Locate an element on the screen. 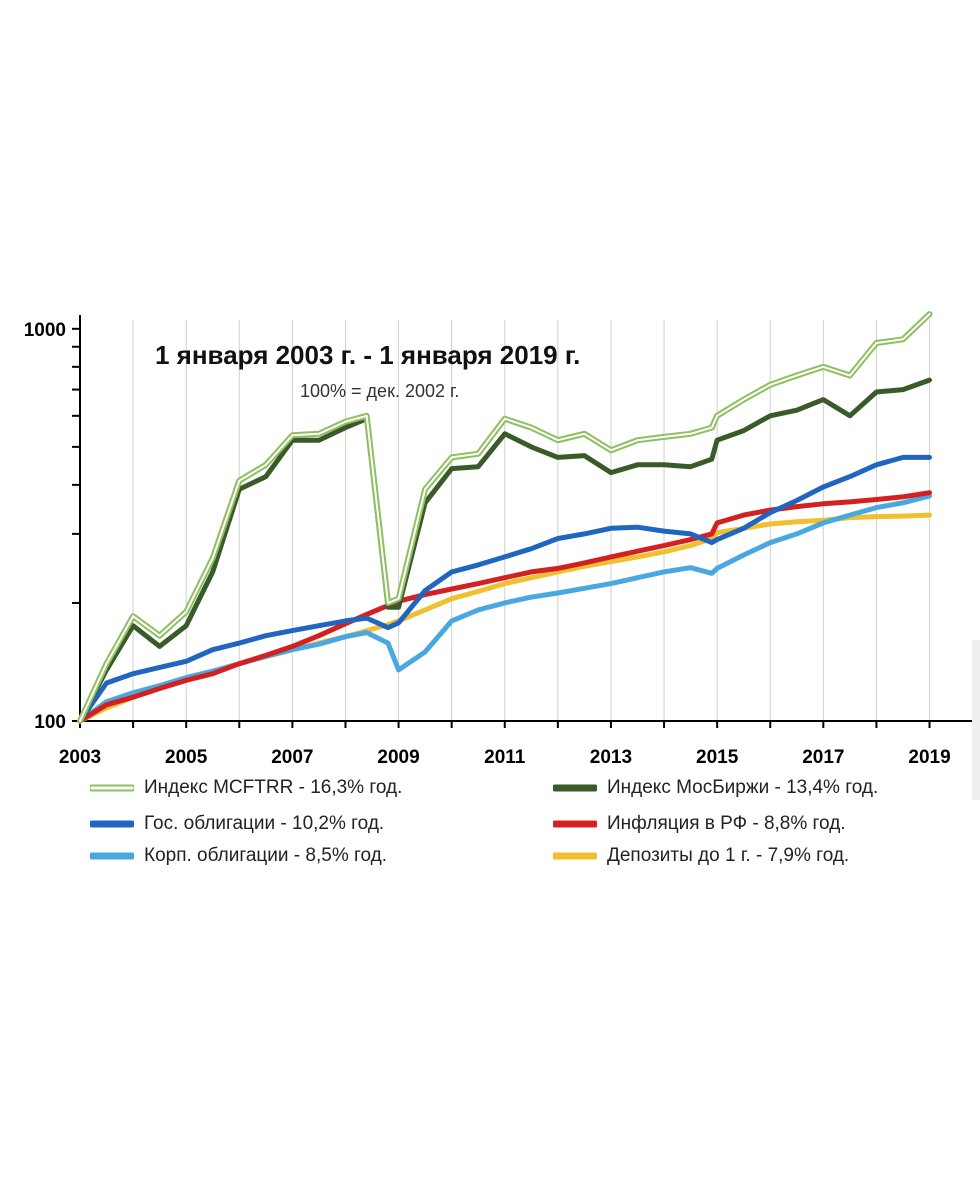 This screenshot has width=980, height=1200. x-tick-label: 2005 is located at coordinates (186, 757).